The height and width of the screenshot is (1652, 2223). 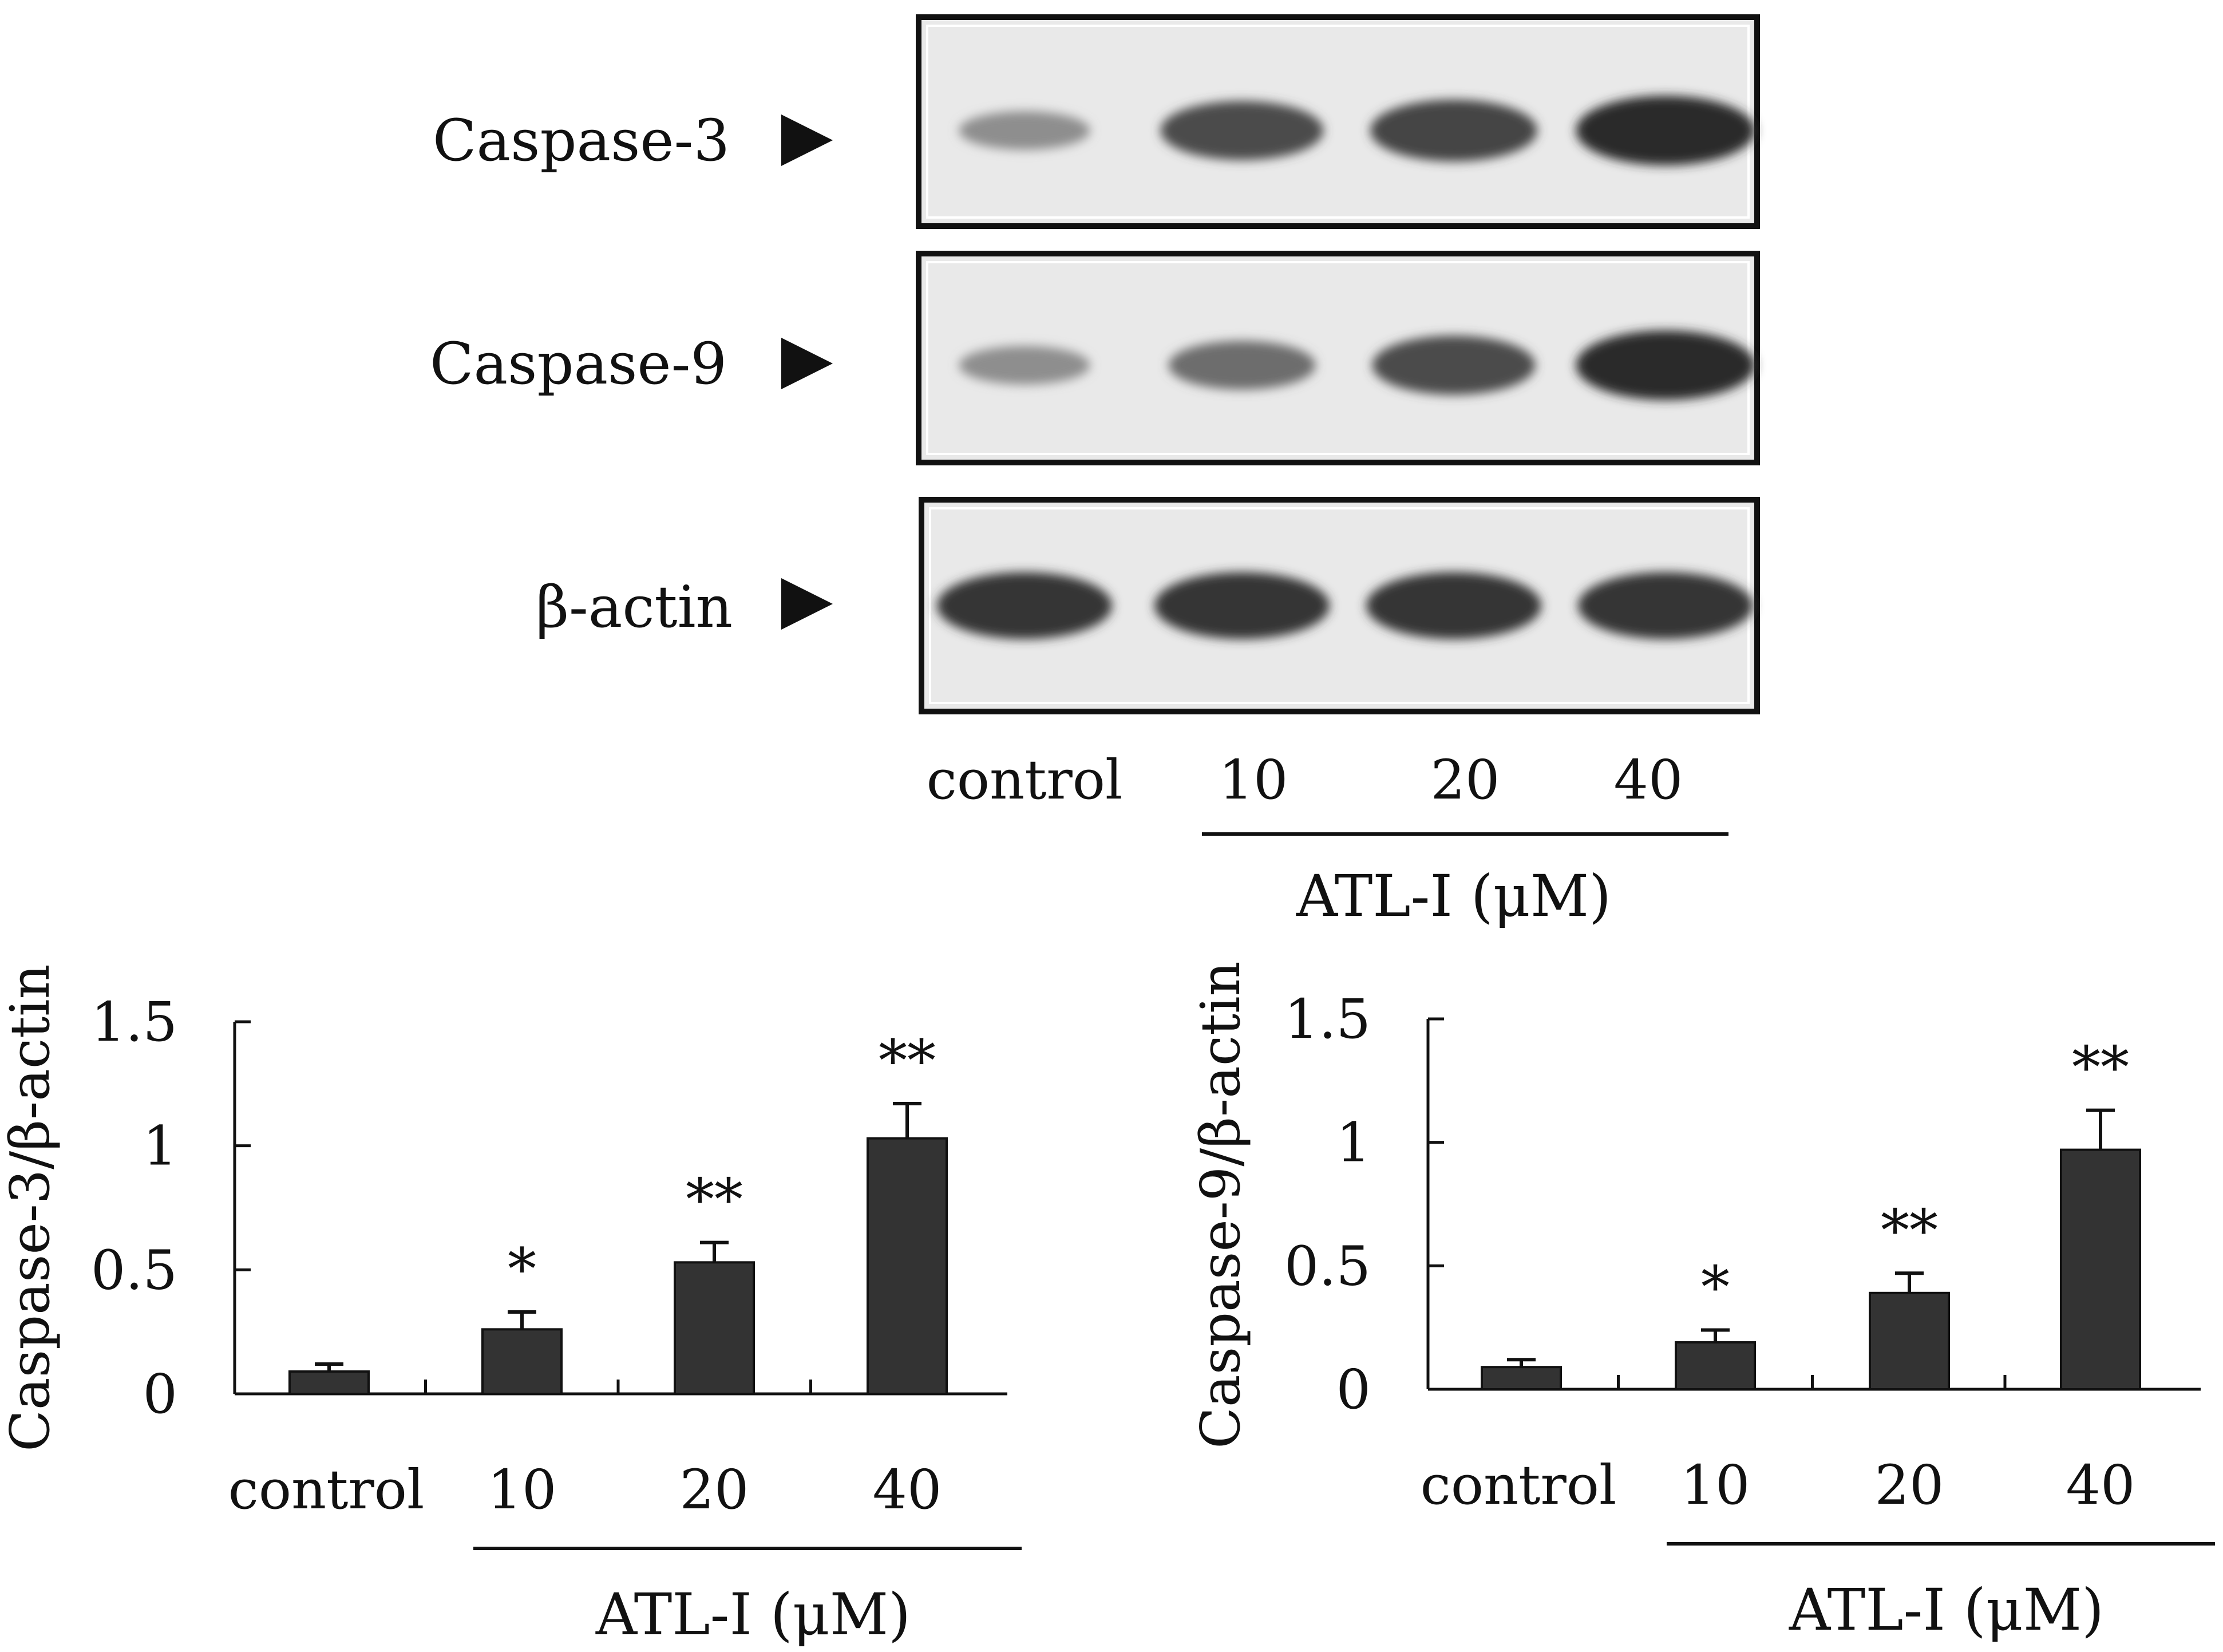 I want to click on y-axis-label: Caspase-9/β-actin, so click(x=1220, y=1205).